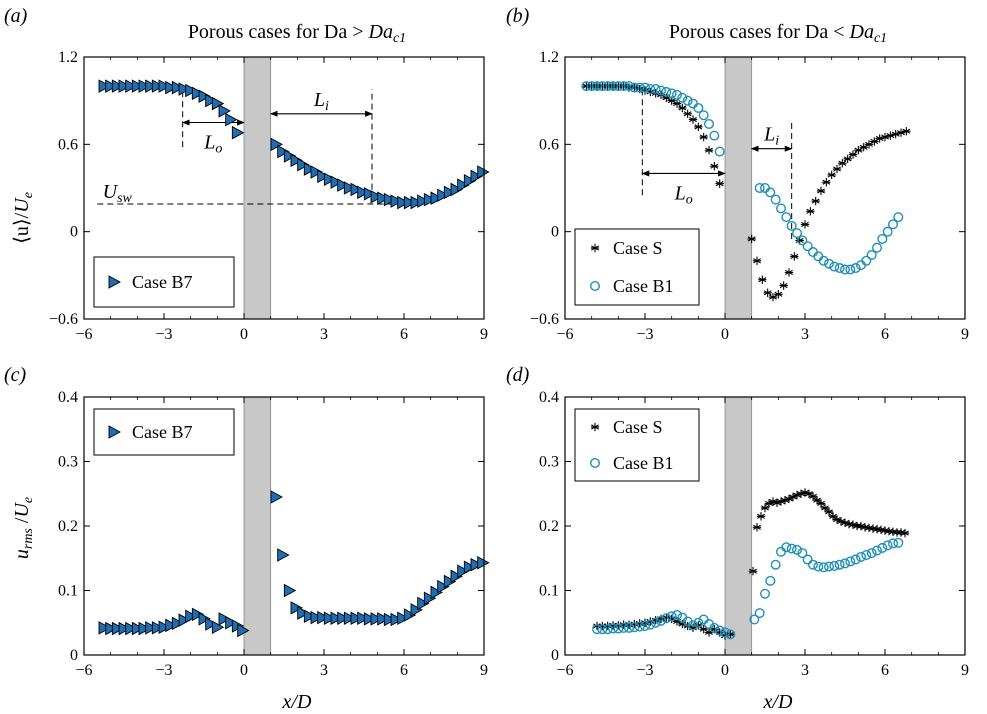  Describe the element at coordinates (118, 193) in the screenshot. I see `annotation-u-sw: Usw` at that location.